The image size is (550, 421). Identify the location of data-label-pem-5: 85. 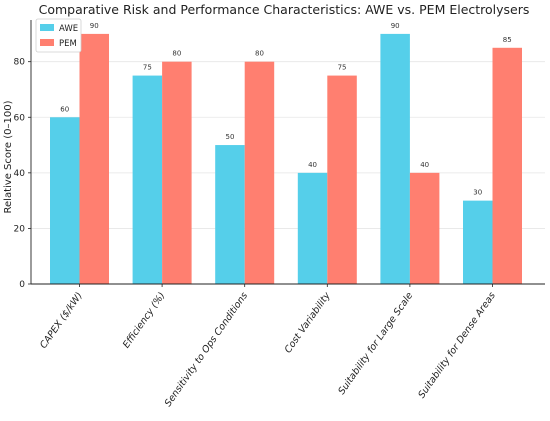
(507, 40).